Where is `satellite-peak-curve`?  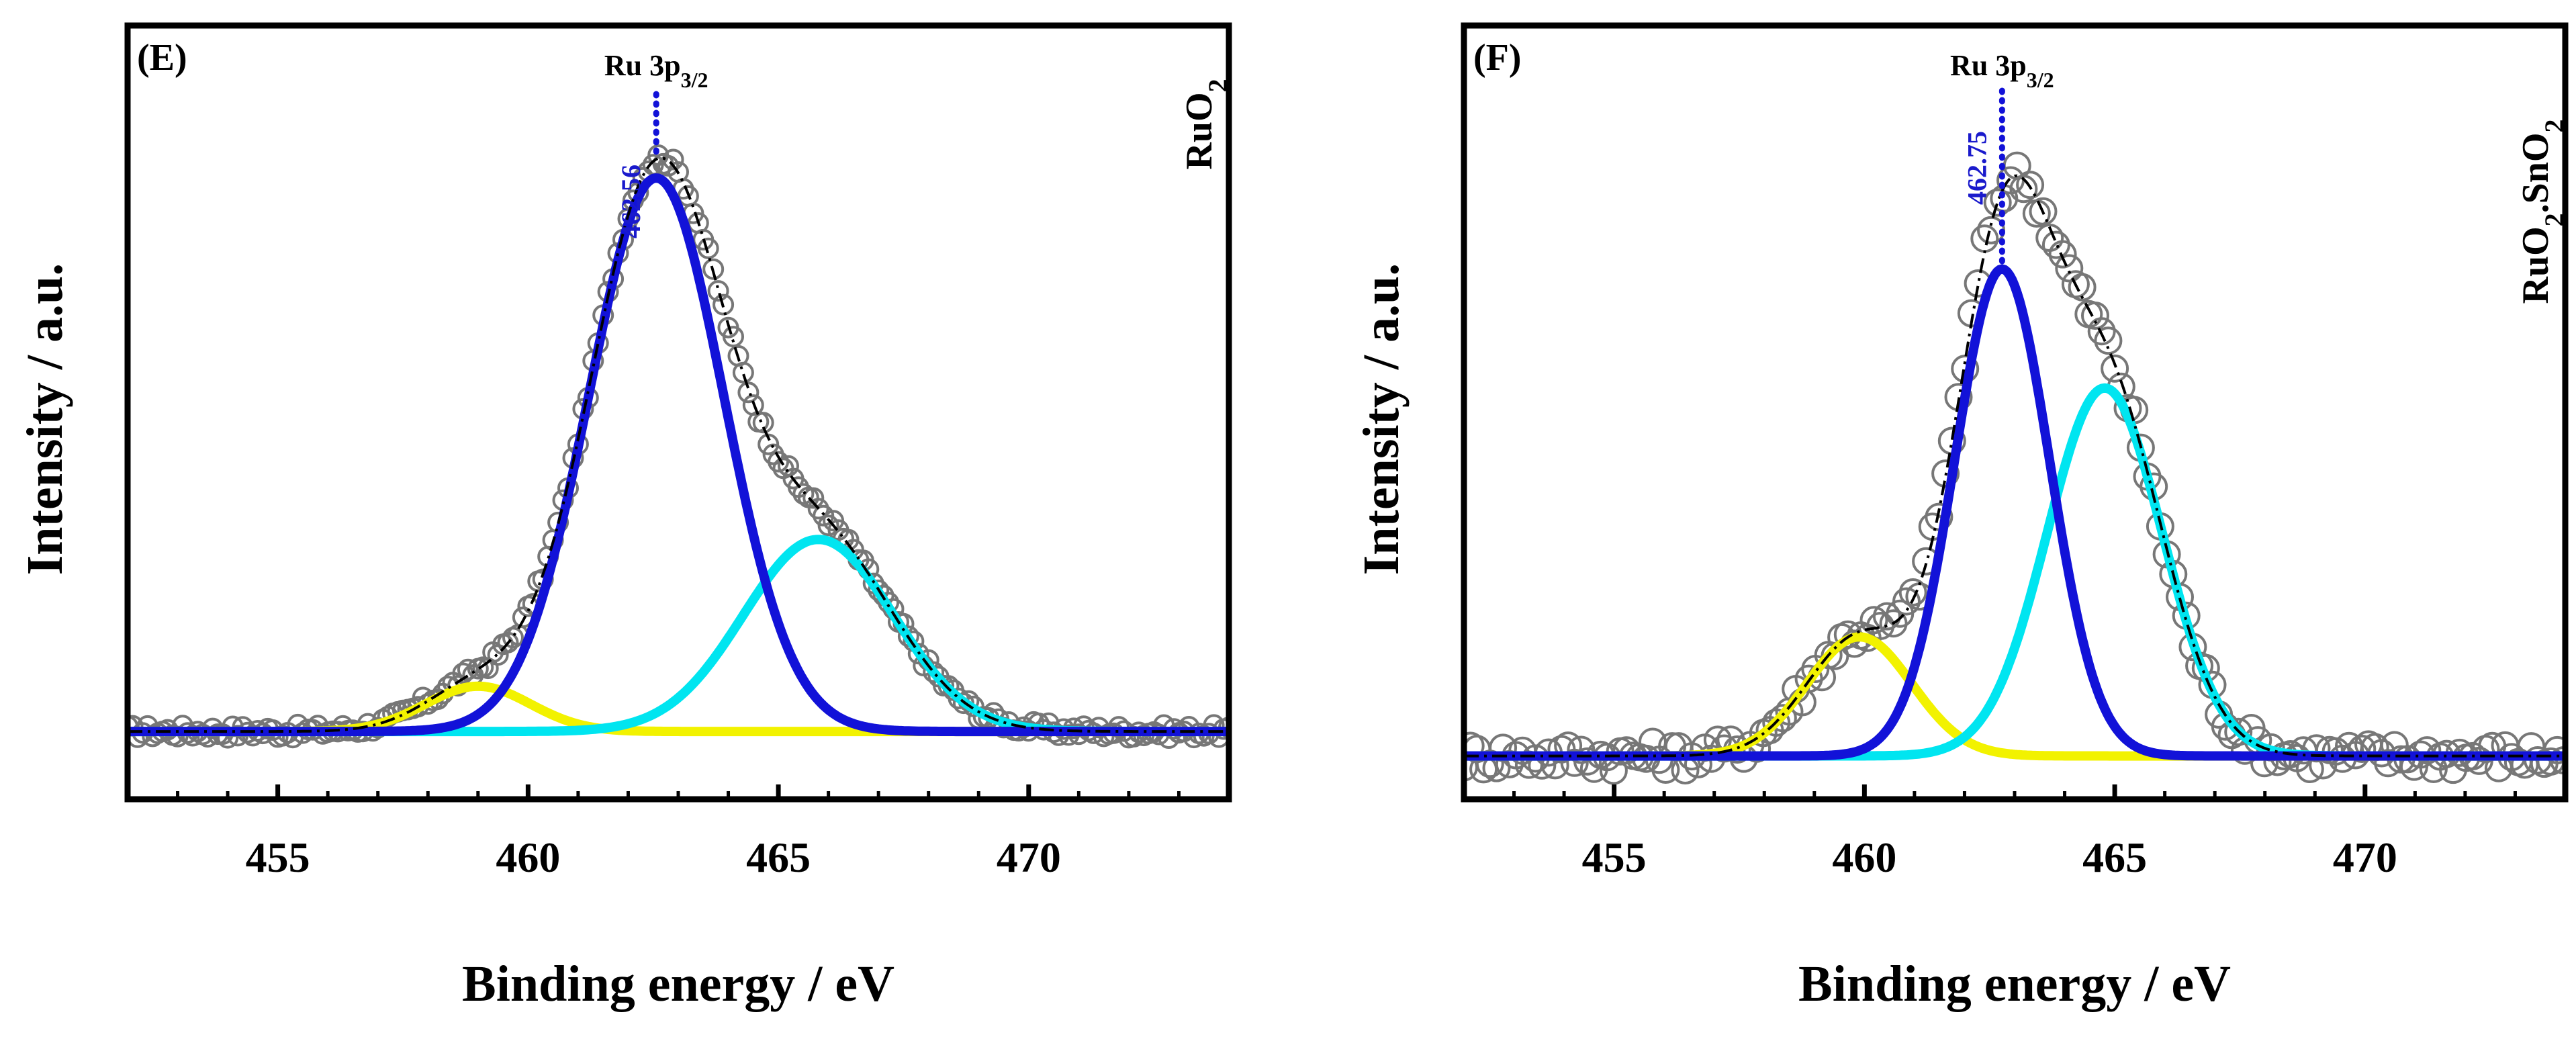
satellite-peak-curve is located at coordinates (678, 636).